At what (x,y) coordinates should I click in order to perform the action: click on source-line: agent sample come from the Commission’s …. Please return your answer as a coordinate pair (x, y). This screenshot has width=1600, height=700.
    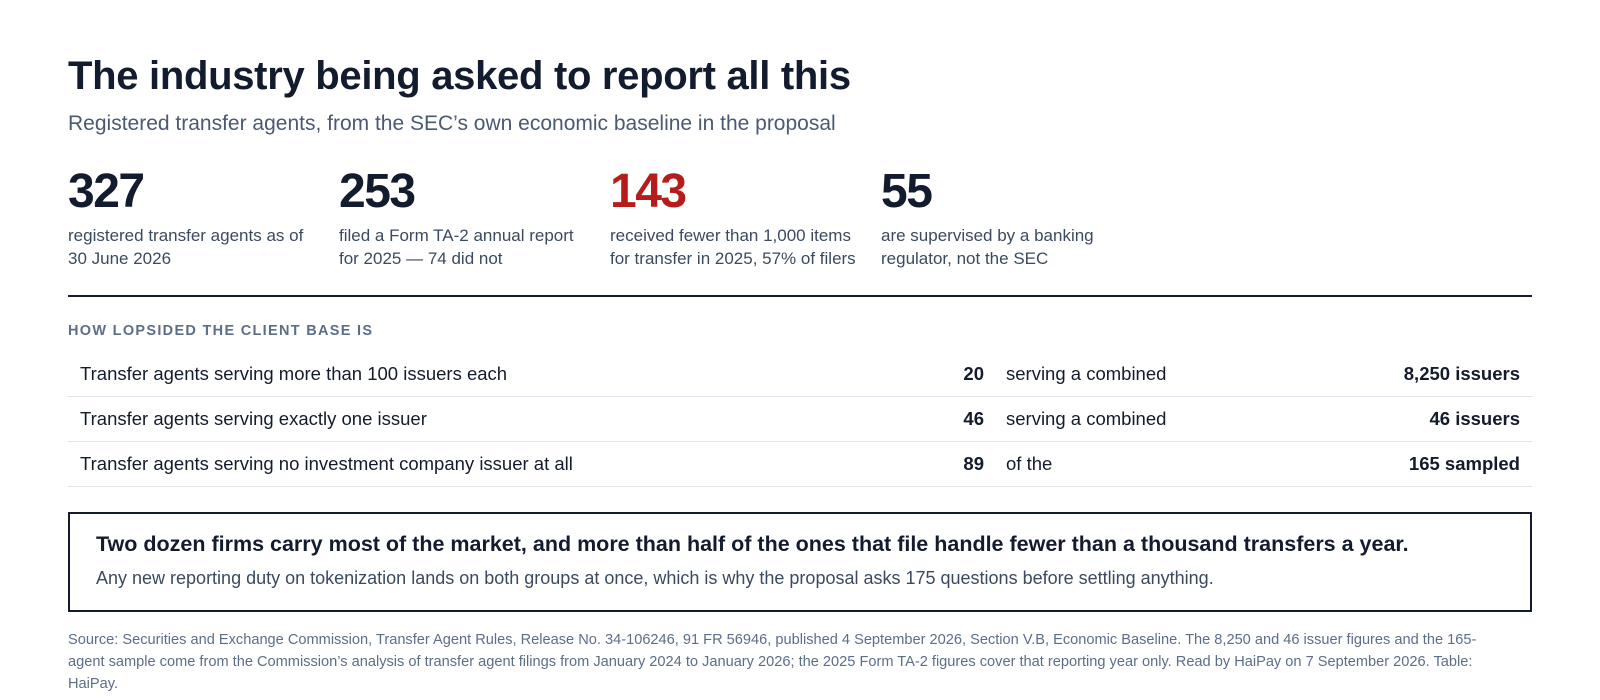
    Looking at the image, I should click on (770, 662).